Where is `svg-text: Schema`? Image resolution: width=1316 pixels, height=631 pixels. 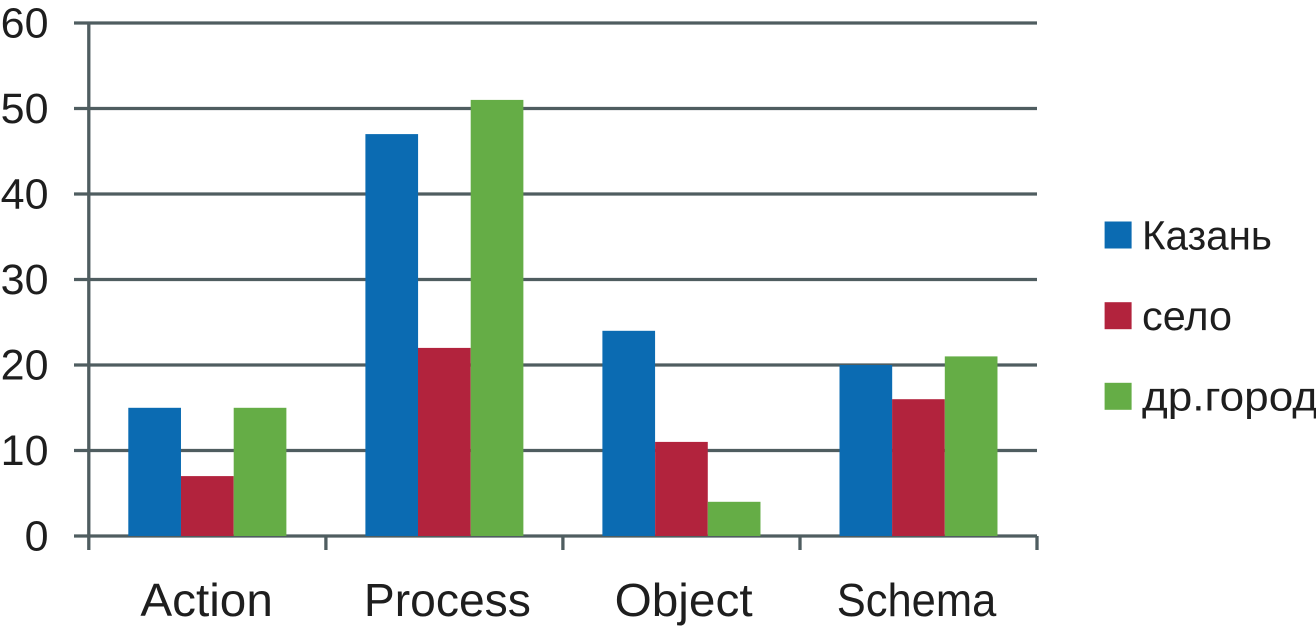
svg-text: Schema is located at coordinates (917, 600).